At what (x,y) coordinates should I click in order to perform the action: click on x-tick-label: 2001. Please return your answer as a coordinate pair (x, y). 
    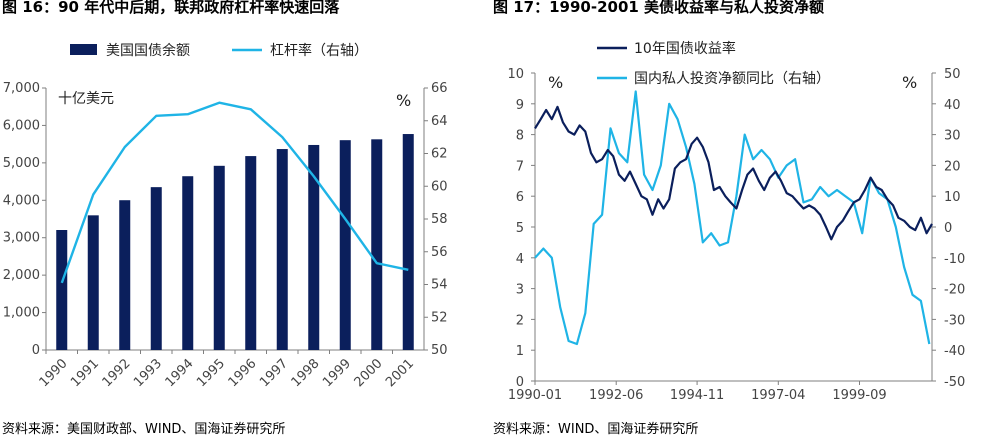
    Looking at the image, I should click on (400, 373).